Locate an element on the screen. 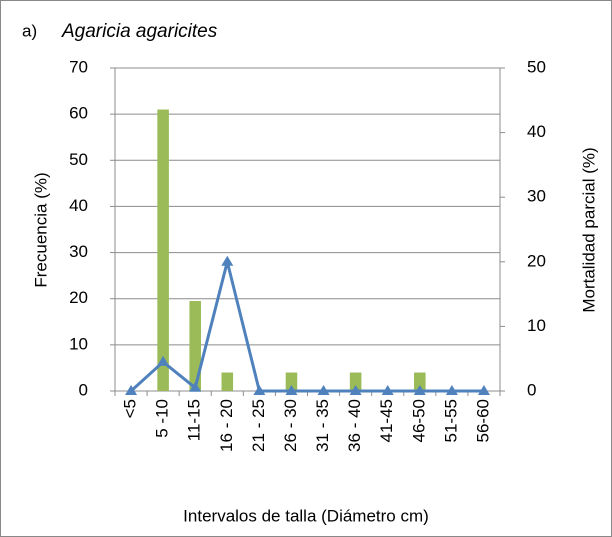 This screenshot has height=537, width=612. y-tick-label: 50 is located at coordinates (78, 159).